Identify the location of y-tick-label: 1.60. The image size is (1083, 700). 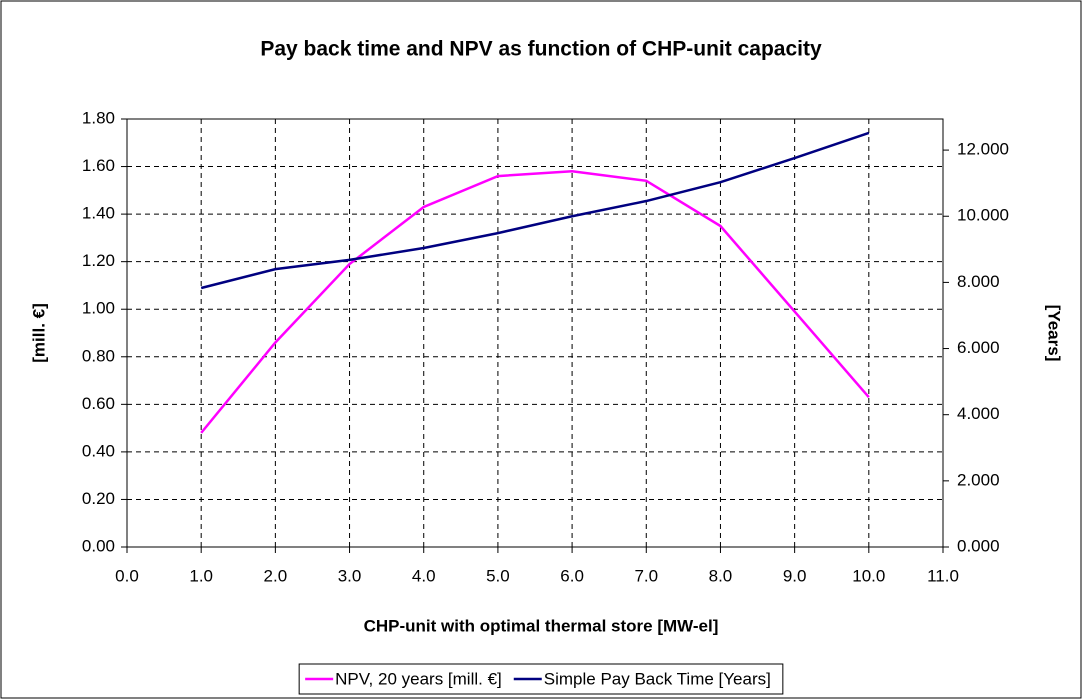
(98, 165).